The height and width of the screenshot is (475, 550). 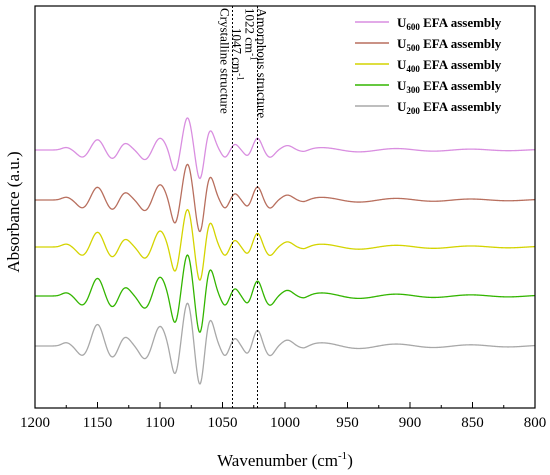 I want to click on x-tick-label: 1050, so click(x=223, y=423).